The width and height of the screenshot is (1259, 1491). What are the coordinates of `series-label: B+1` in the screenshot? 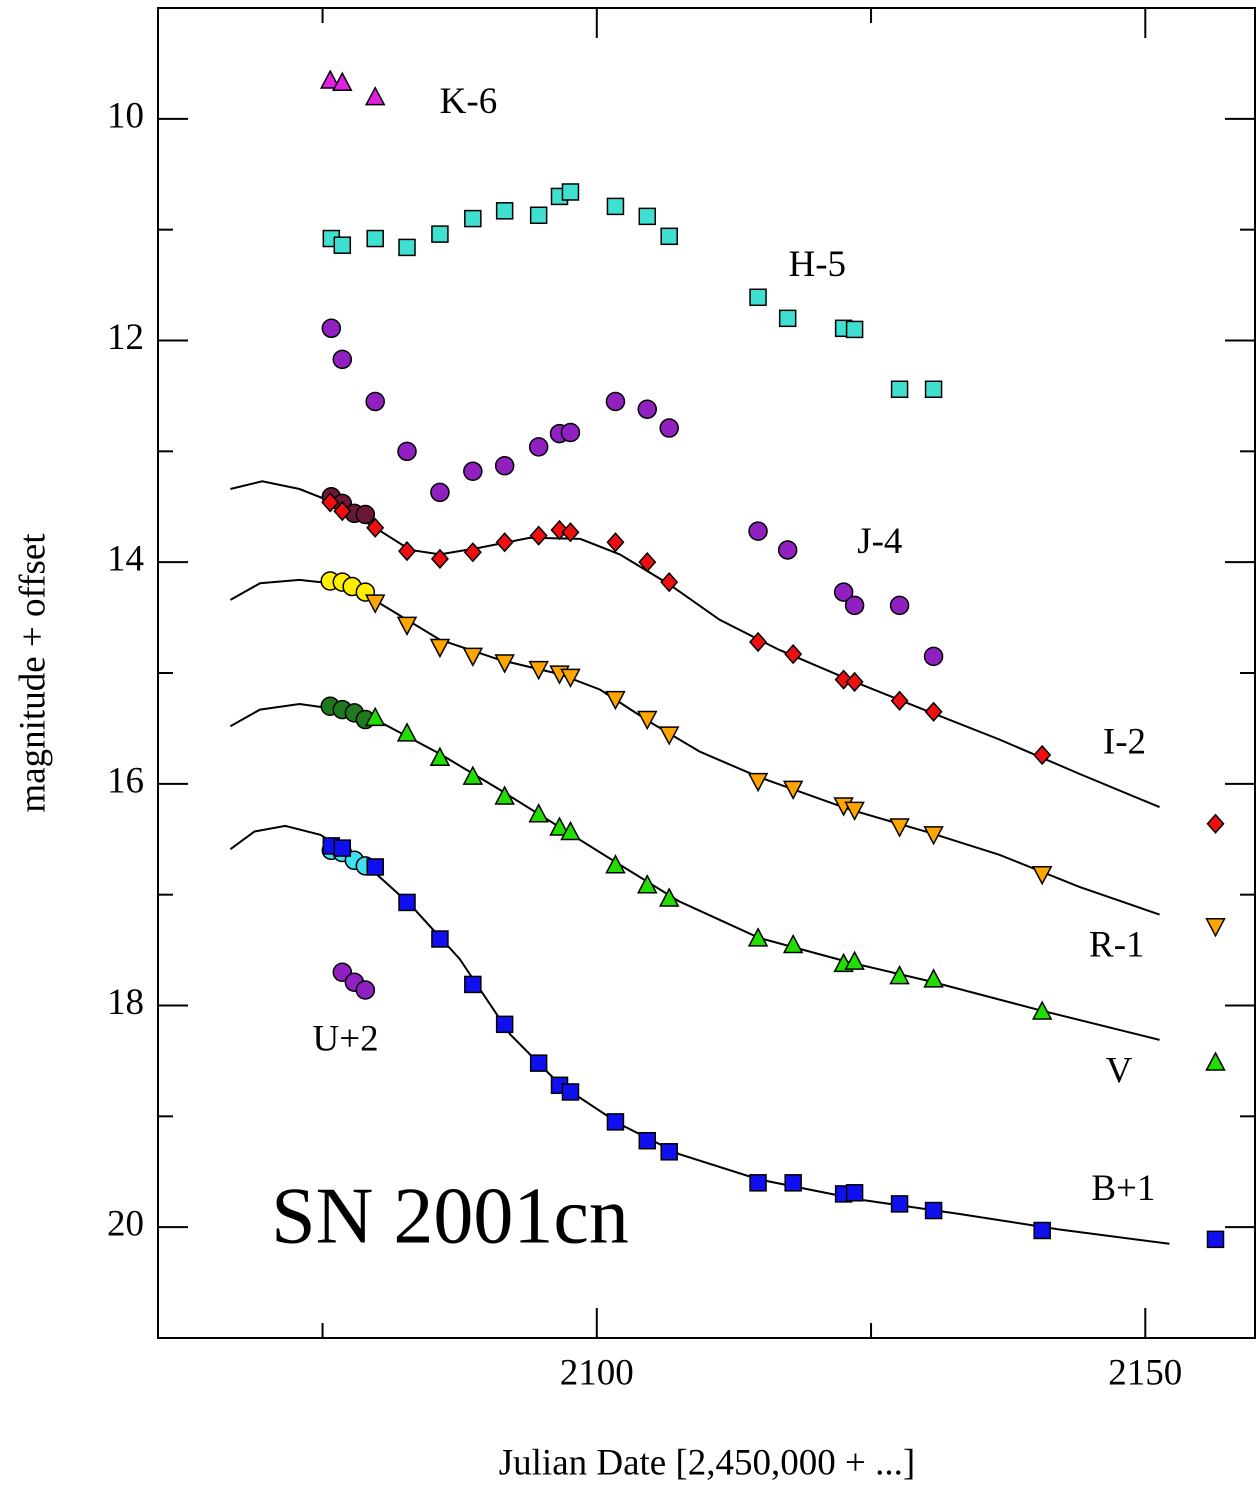 It's located at (1123, 1188).